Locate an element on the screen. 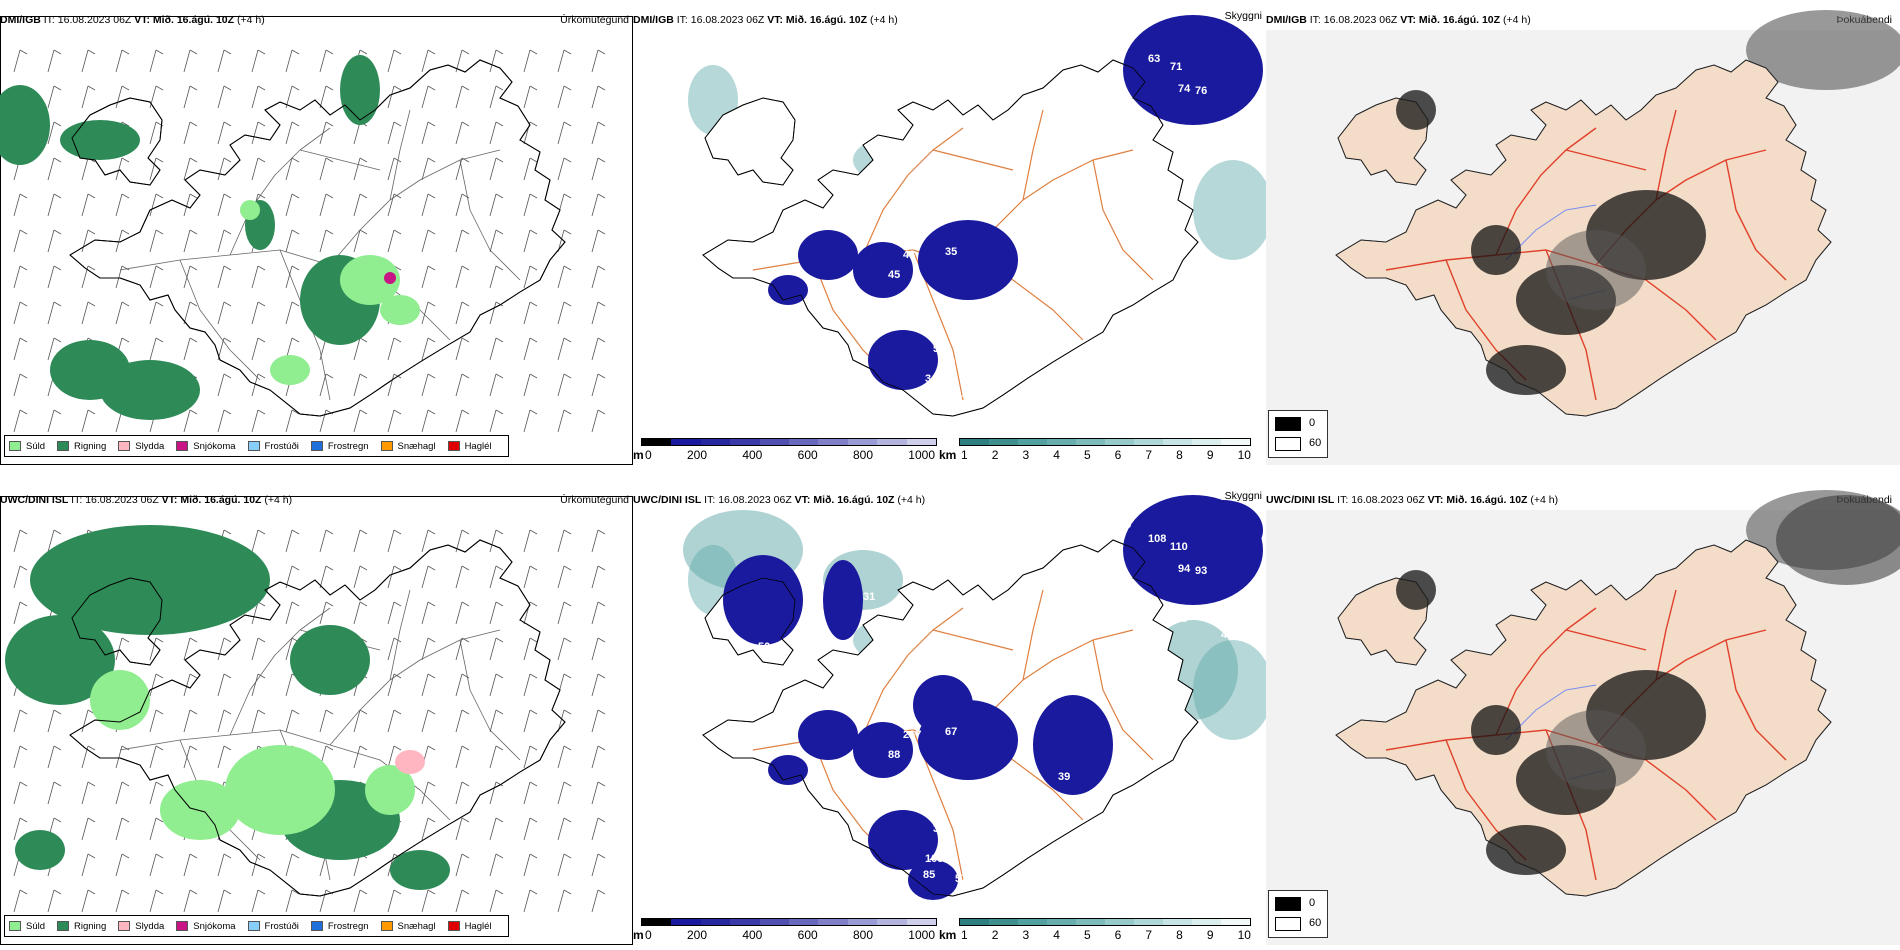 The width and height of the screenshot is (1900, 950). cloud-value-label: 67 is located at coordinates (1024, 352).